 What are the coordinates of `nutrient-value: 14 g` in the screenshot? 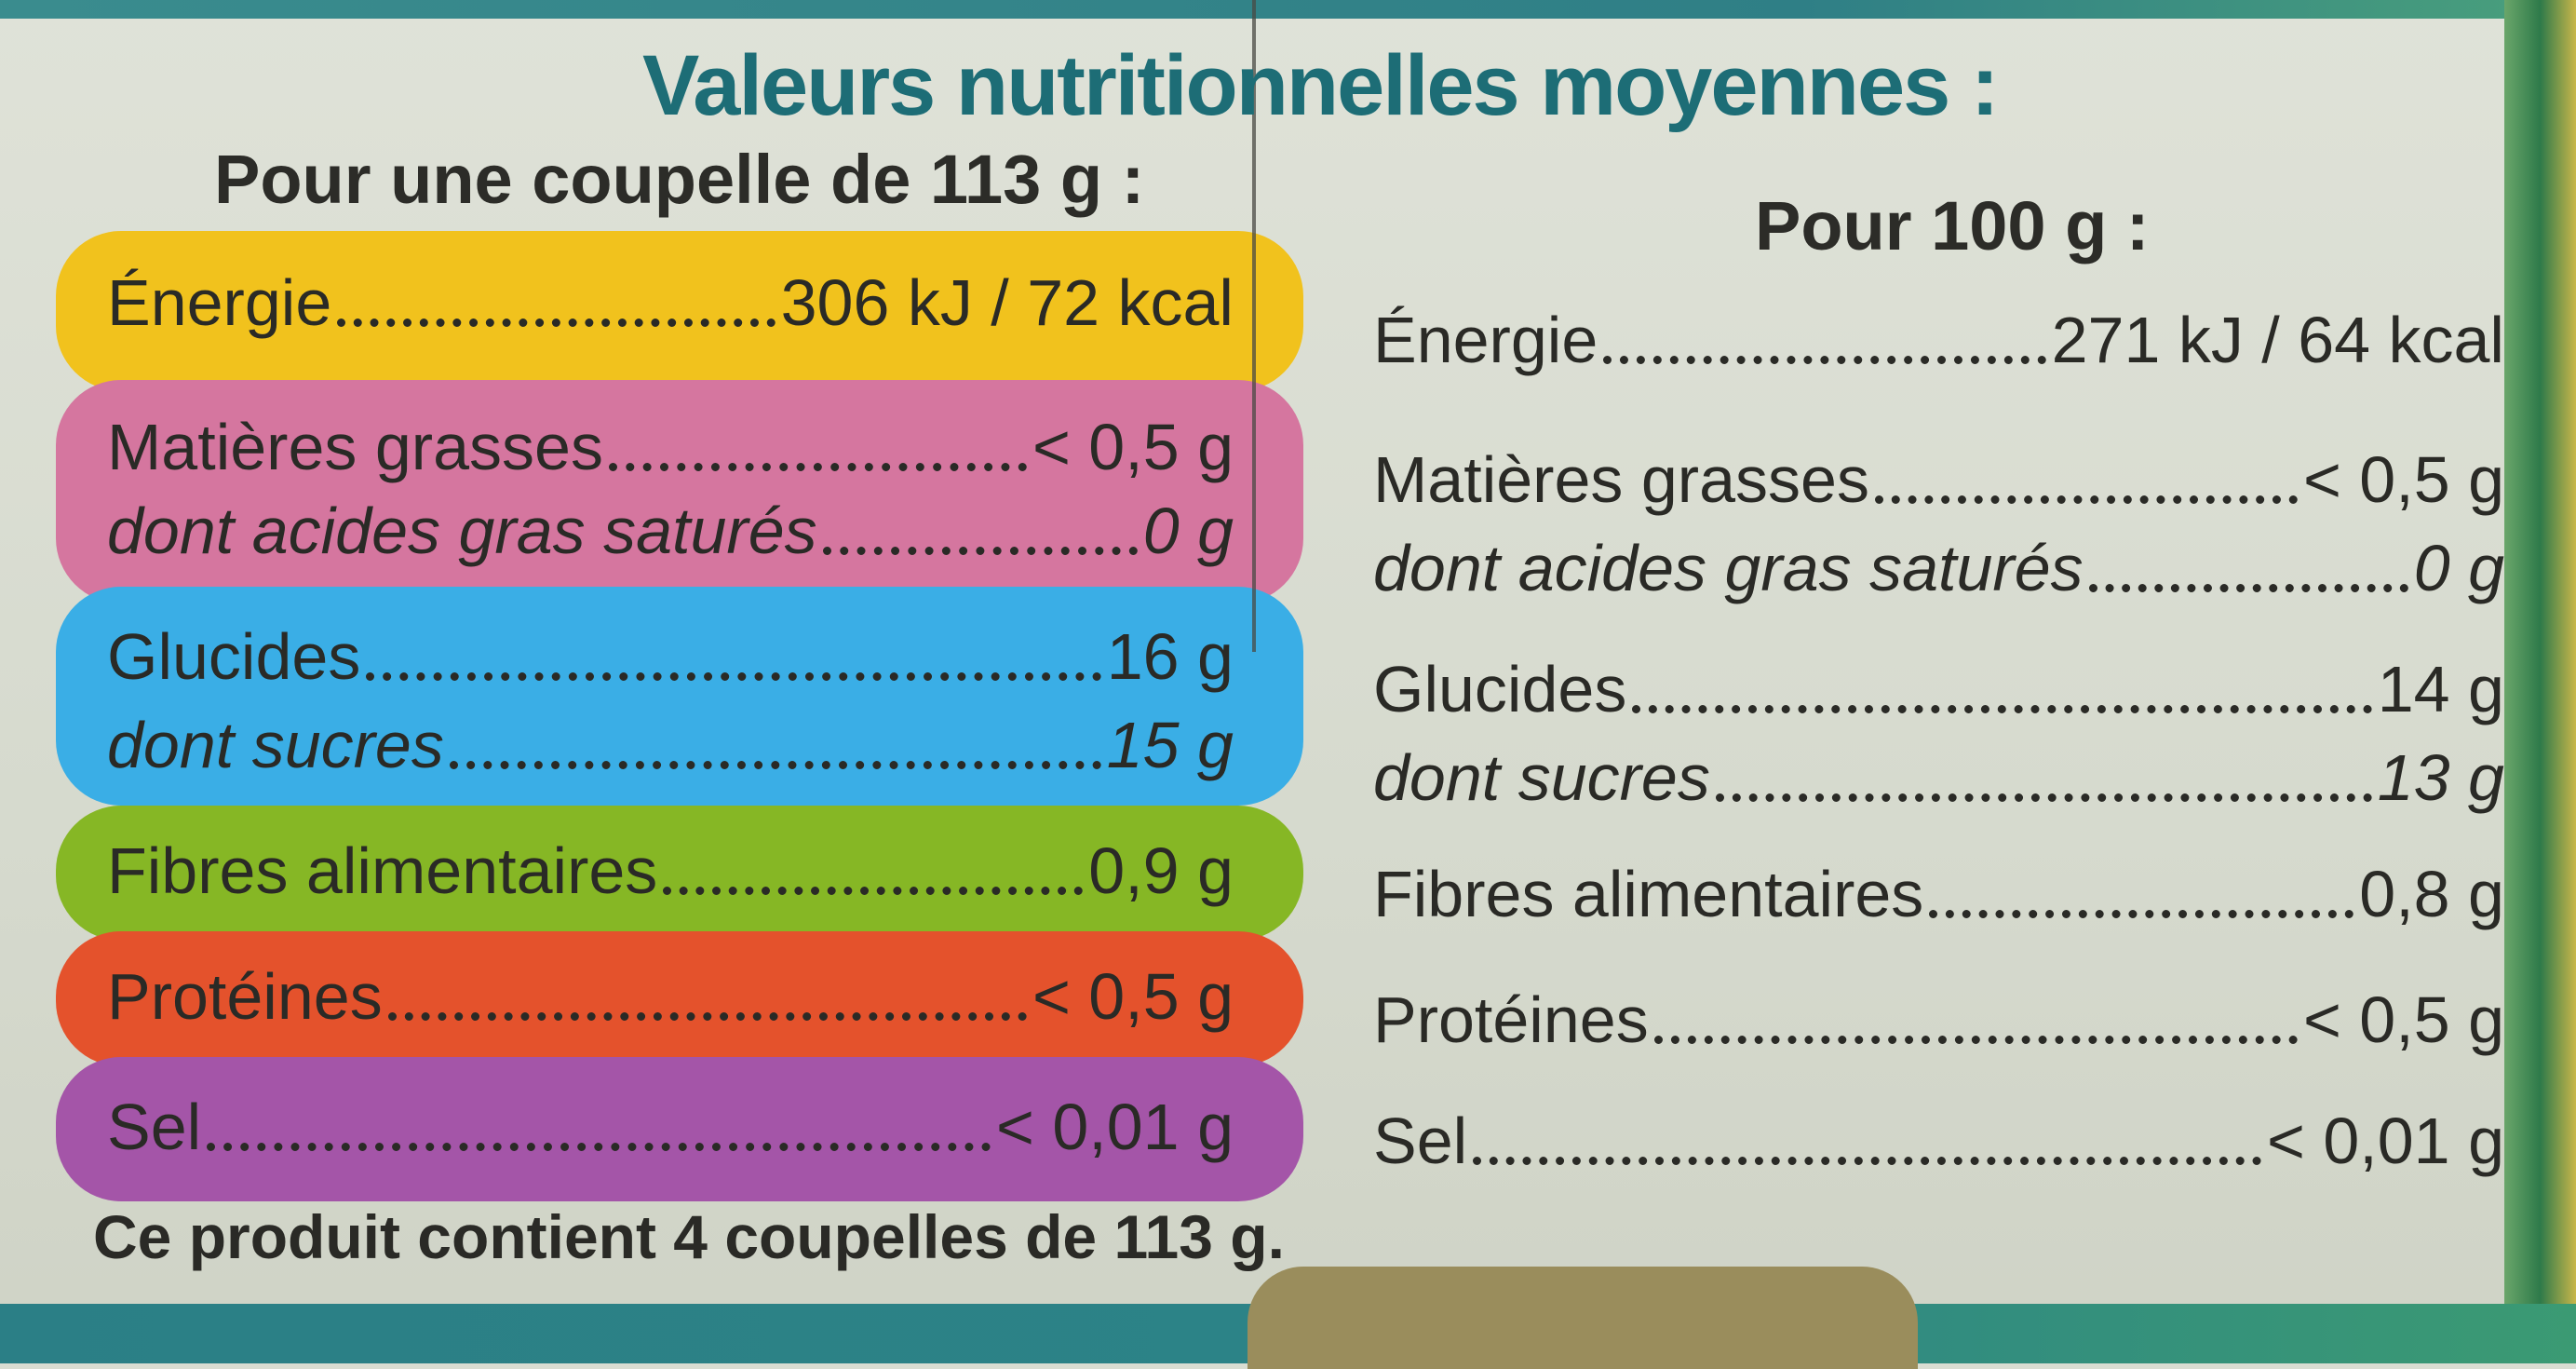 It's located at (2440, 689).